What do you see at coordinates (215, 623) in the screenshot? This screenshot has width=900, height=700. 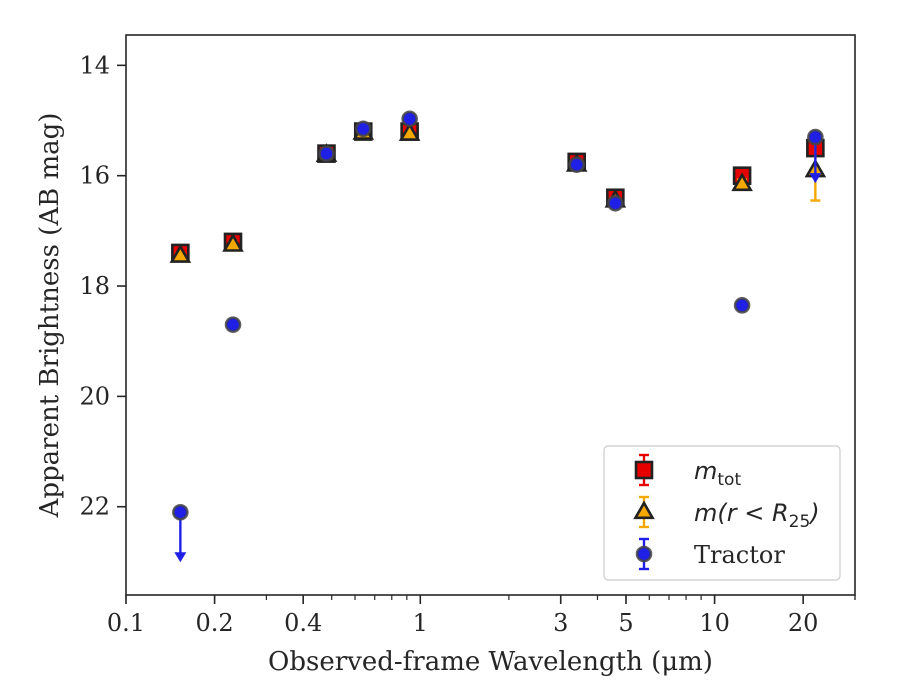 I see `x-tick-label: 0.2` at bounding box center [215, 623].